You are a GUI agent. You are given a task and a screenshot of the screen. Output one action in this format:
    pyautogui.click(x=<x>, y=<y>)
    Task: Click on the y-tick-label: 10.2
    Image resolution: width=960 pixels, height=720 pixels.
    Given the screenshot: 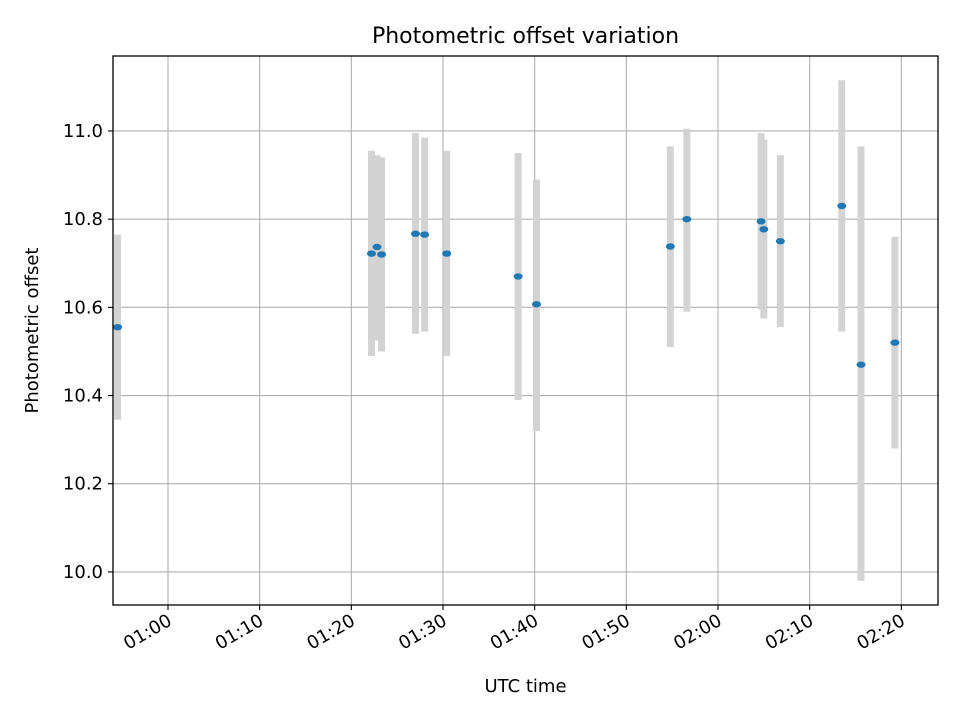 What is the action you would take?
    pyautogui.click(x=83, y=484)
    